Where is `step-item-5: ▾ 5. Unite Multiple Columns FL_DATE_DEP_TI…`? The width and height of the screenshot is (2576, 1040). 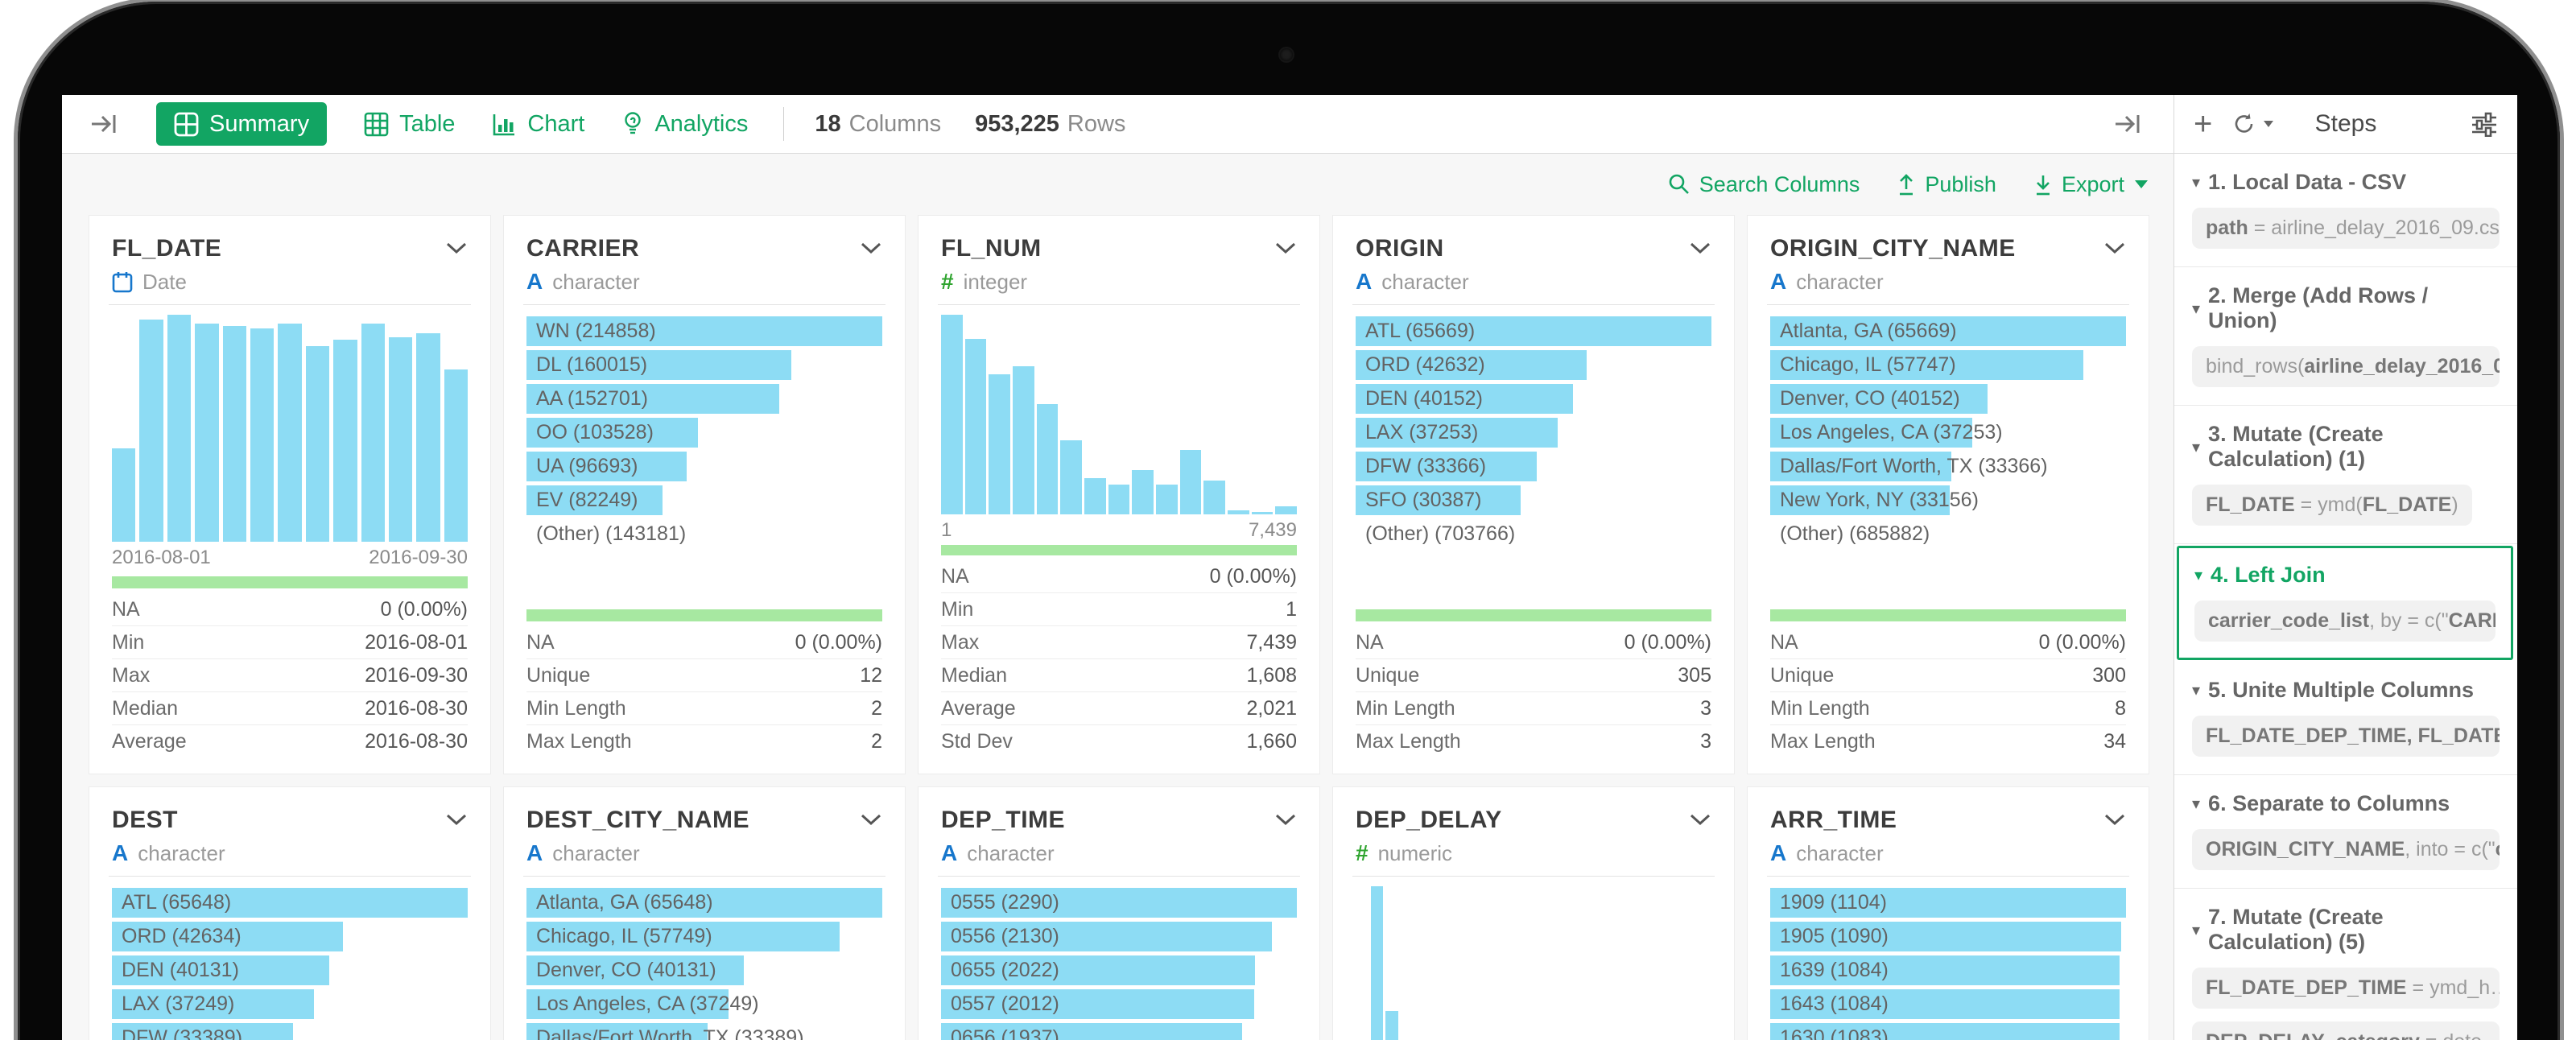
step-item-5: ▾ 5. Unite Multiple Columns FL_DATE_DEP_TI… is located at coordinates (2345, 718).